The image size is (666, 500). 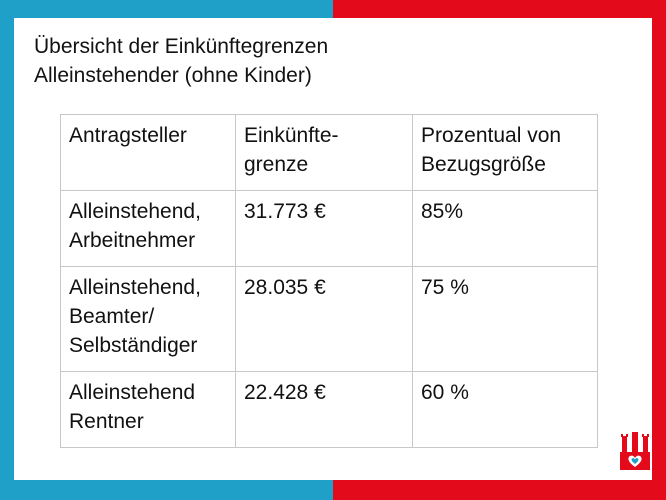 I want to click on header-applicant-text: Antragsteller, so click(x=128, y=135).